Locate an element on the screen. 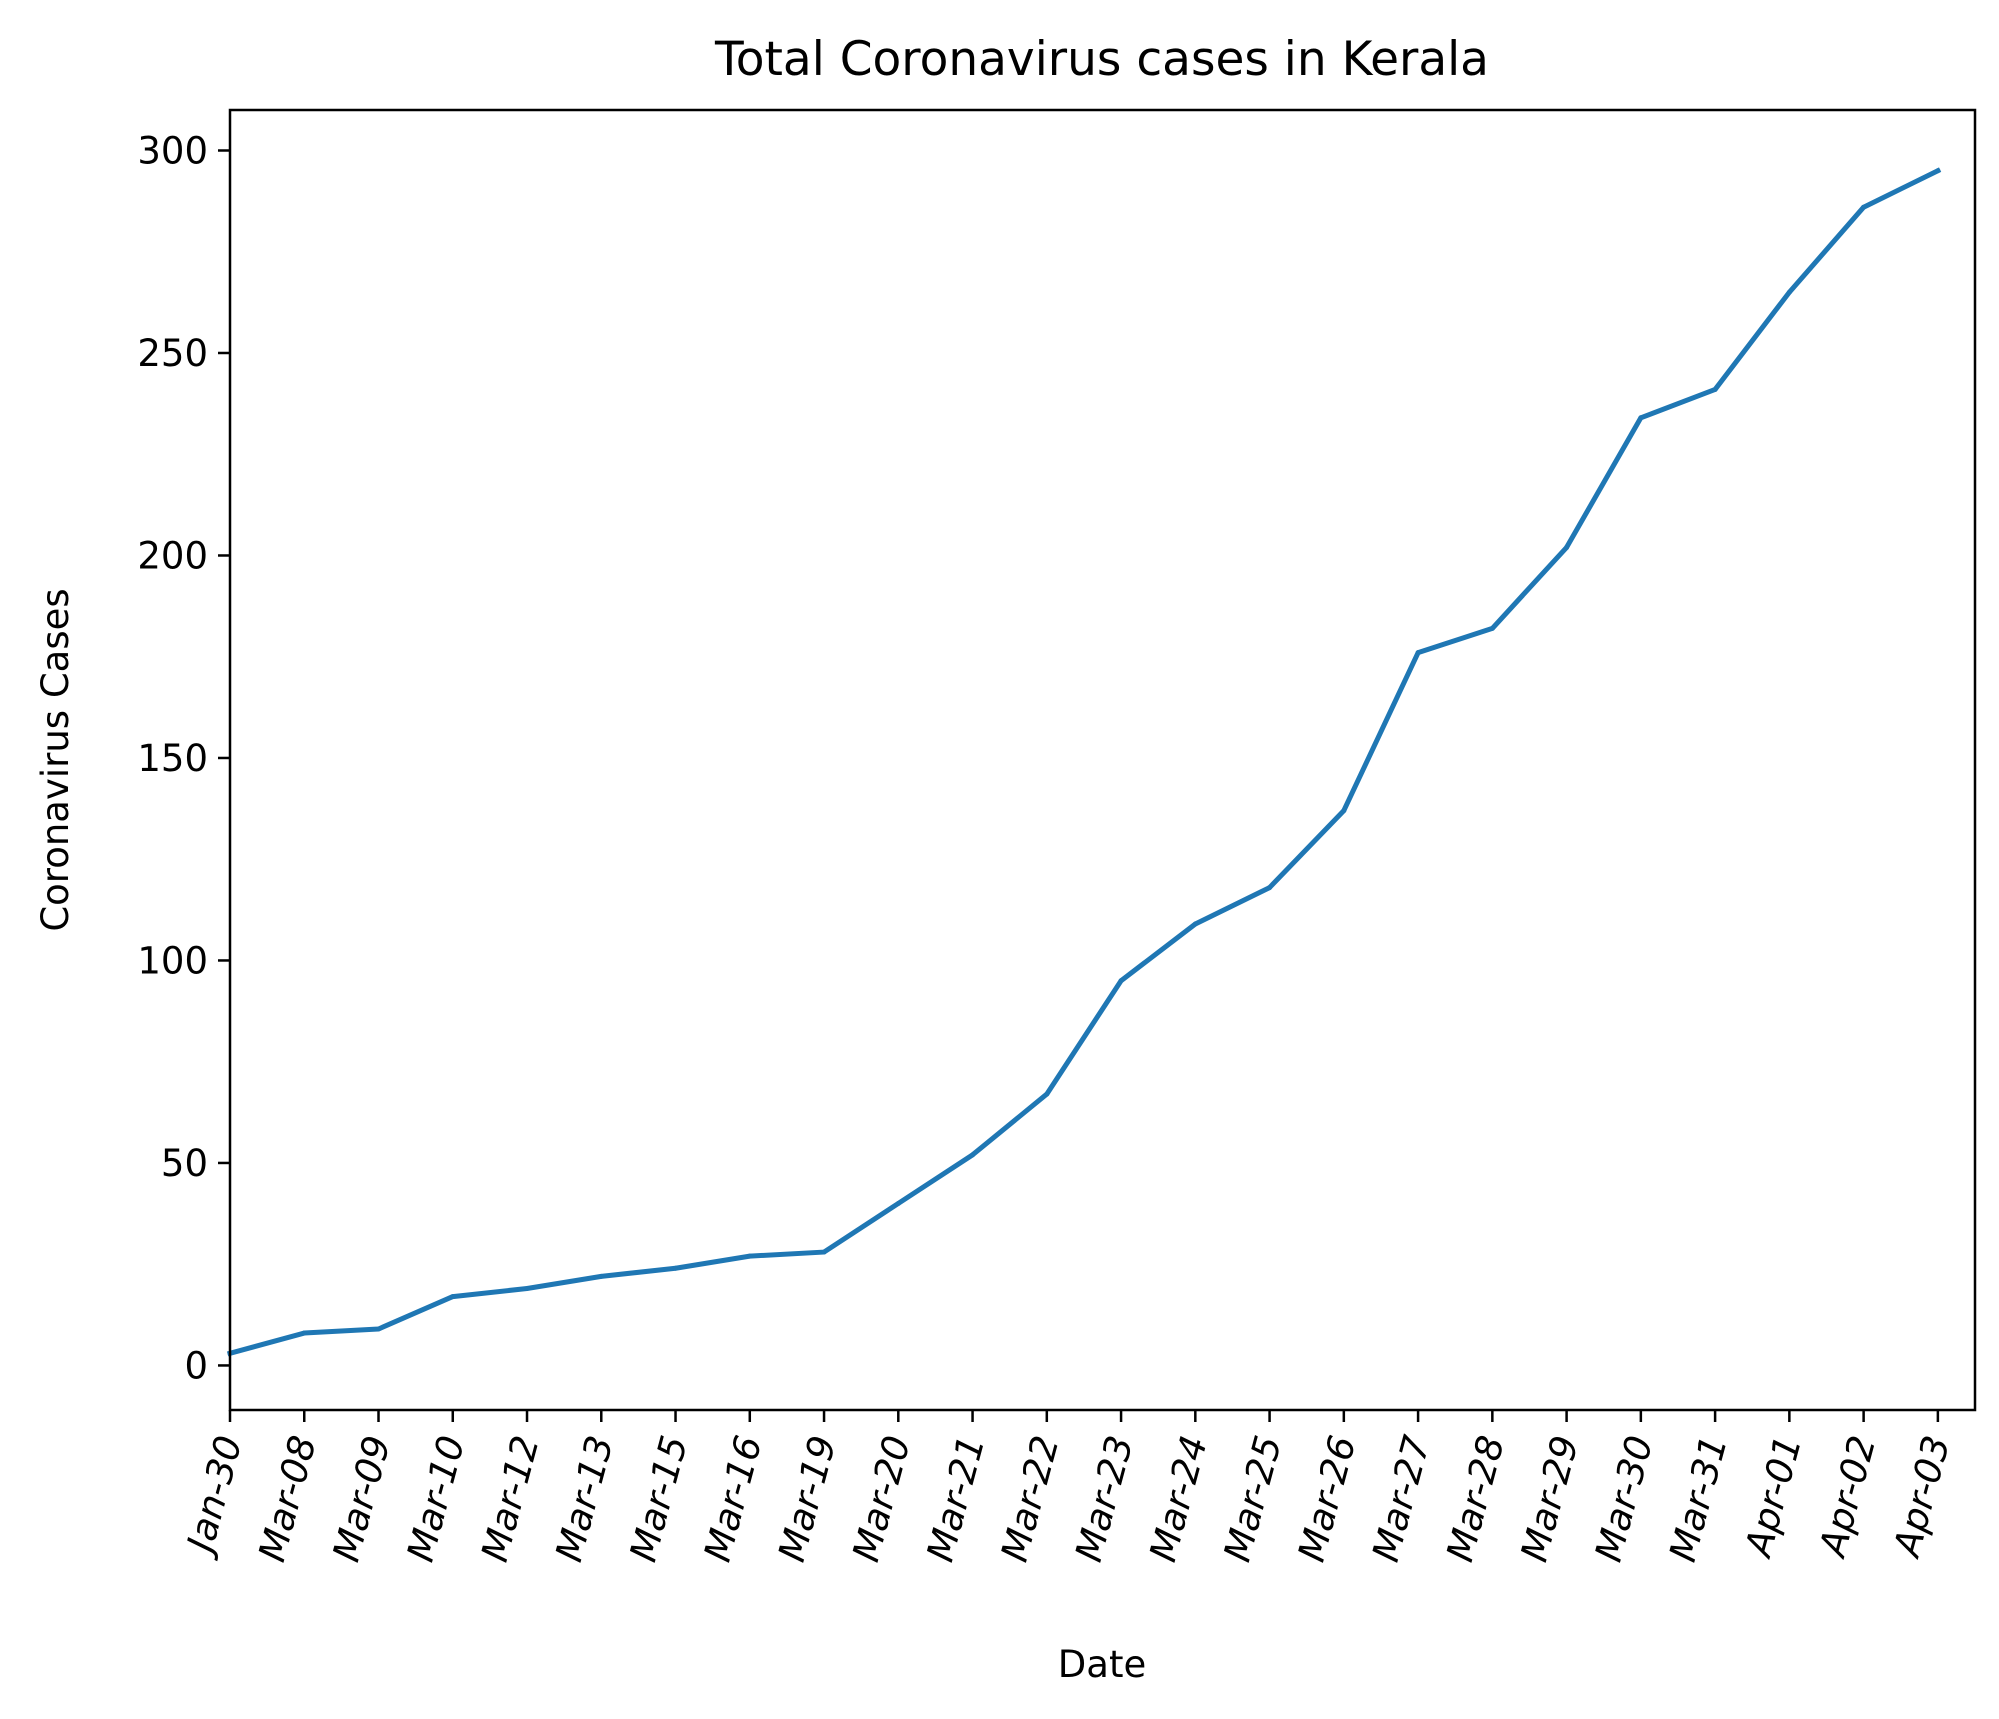  x-tick-label: Mar-22 is located at coordinates (1030, 1498).